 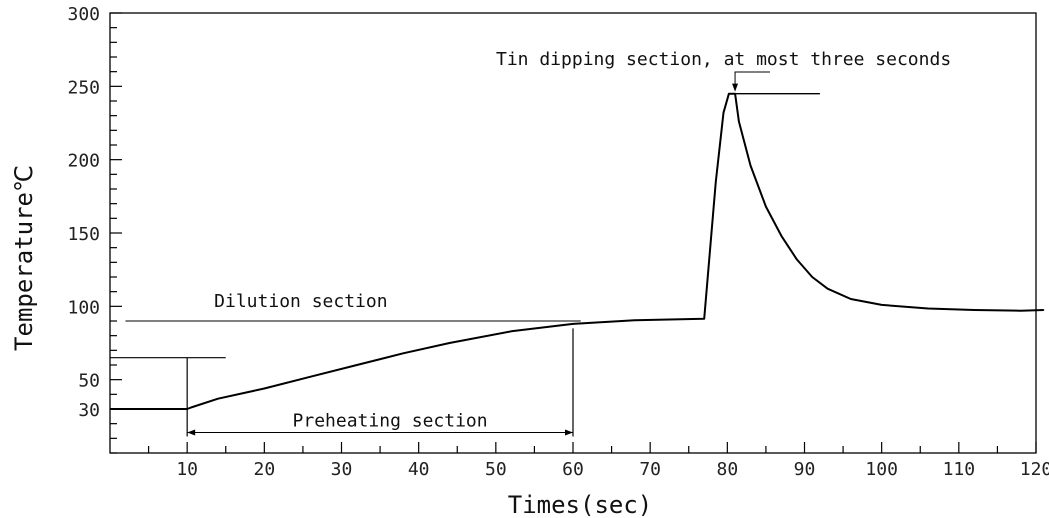 What do you see at coordinates (264, 469) in the screenshot?
I see `x-tick-label: 20` at bounding box center [264, 469].